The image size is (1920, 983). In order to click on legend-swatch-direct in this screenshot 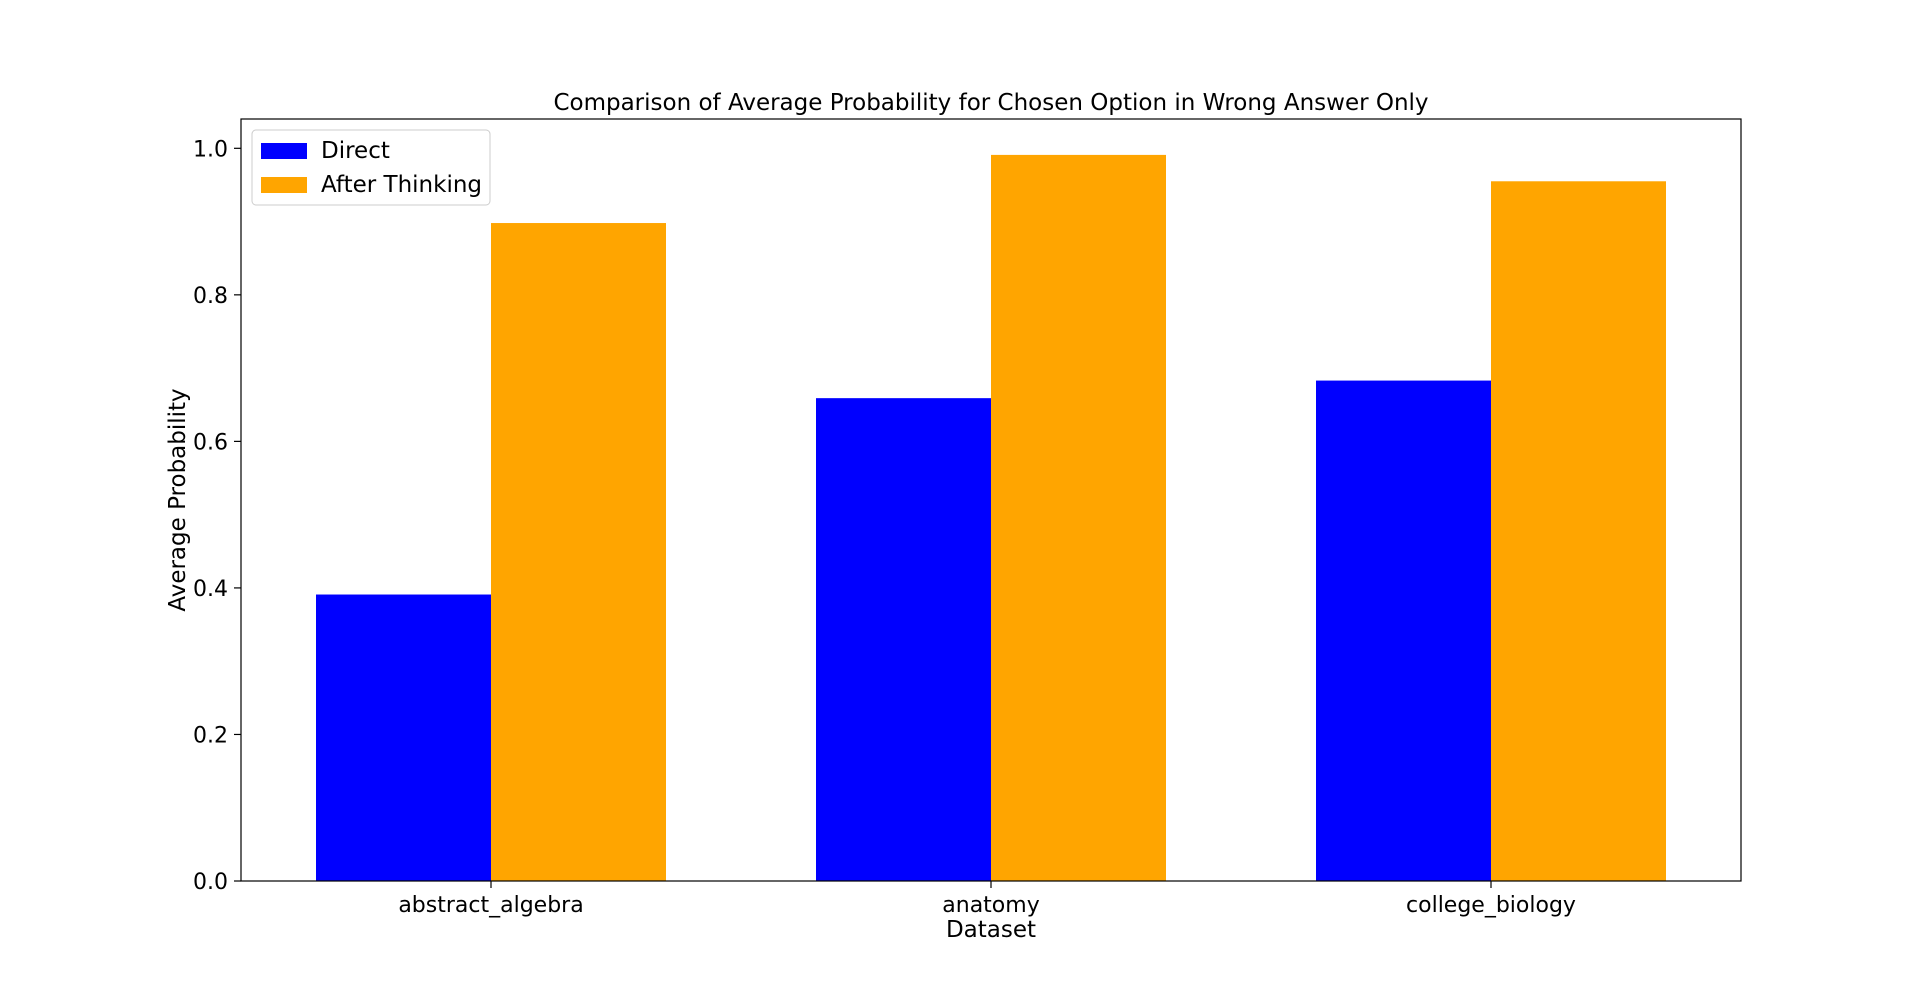, I will do `click(284, 151)`.